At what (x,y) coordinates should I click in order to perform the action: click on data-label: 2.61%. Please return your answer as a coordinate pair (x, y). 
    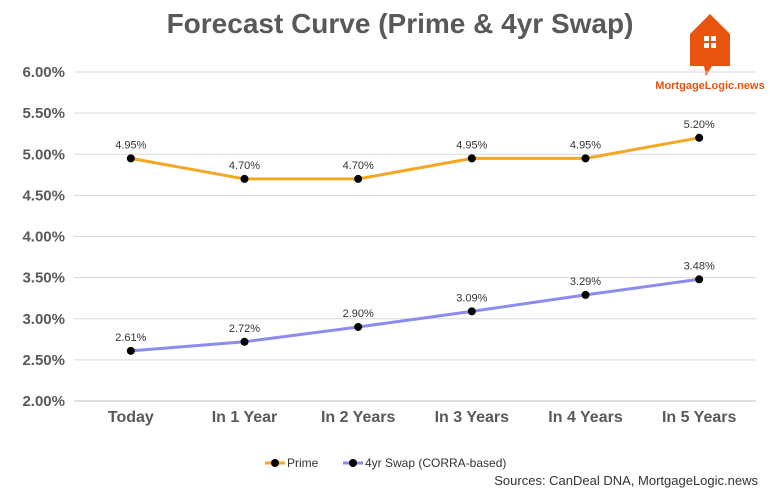
    Looking at the image, I should click on (130, 338).